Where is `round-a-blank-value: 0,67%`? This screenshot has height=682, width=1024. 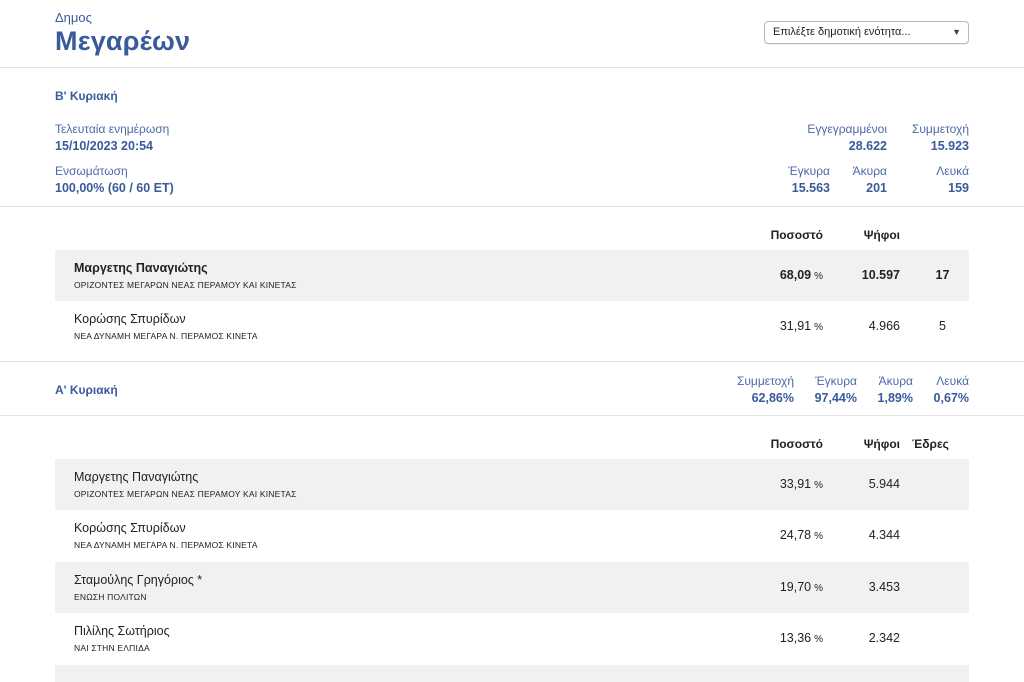 round-a-blank-value: 0,67% is located at coordinates (951, 398).